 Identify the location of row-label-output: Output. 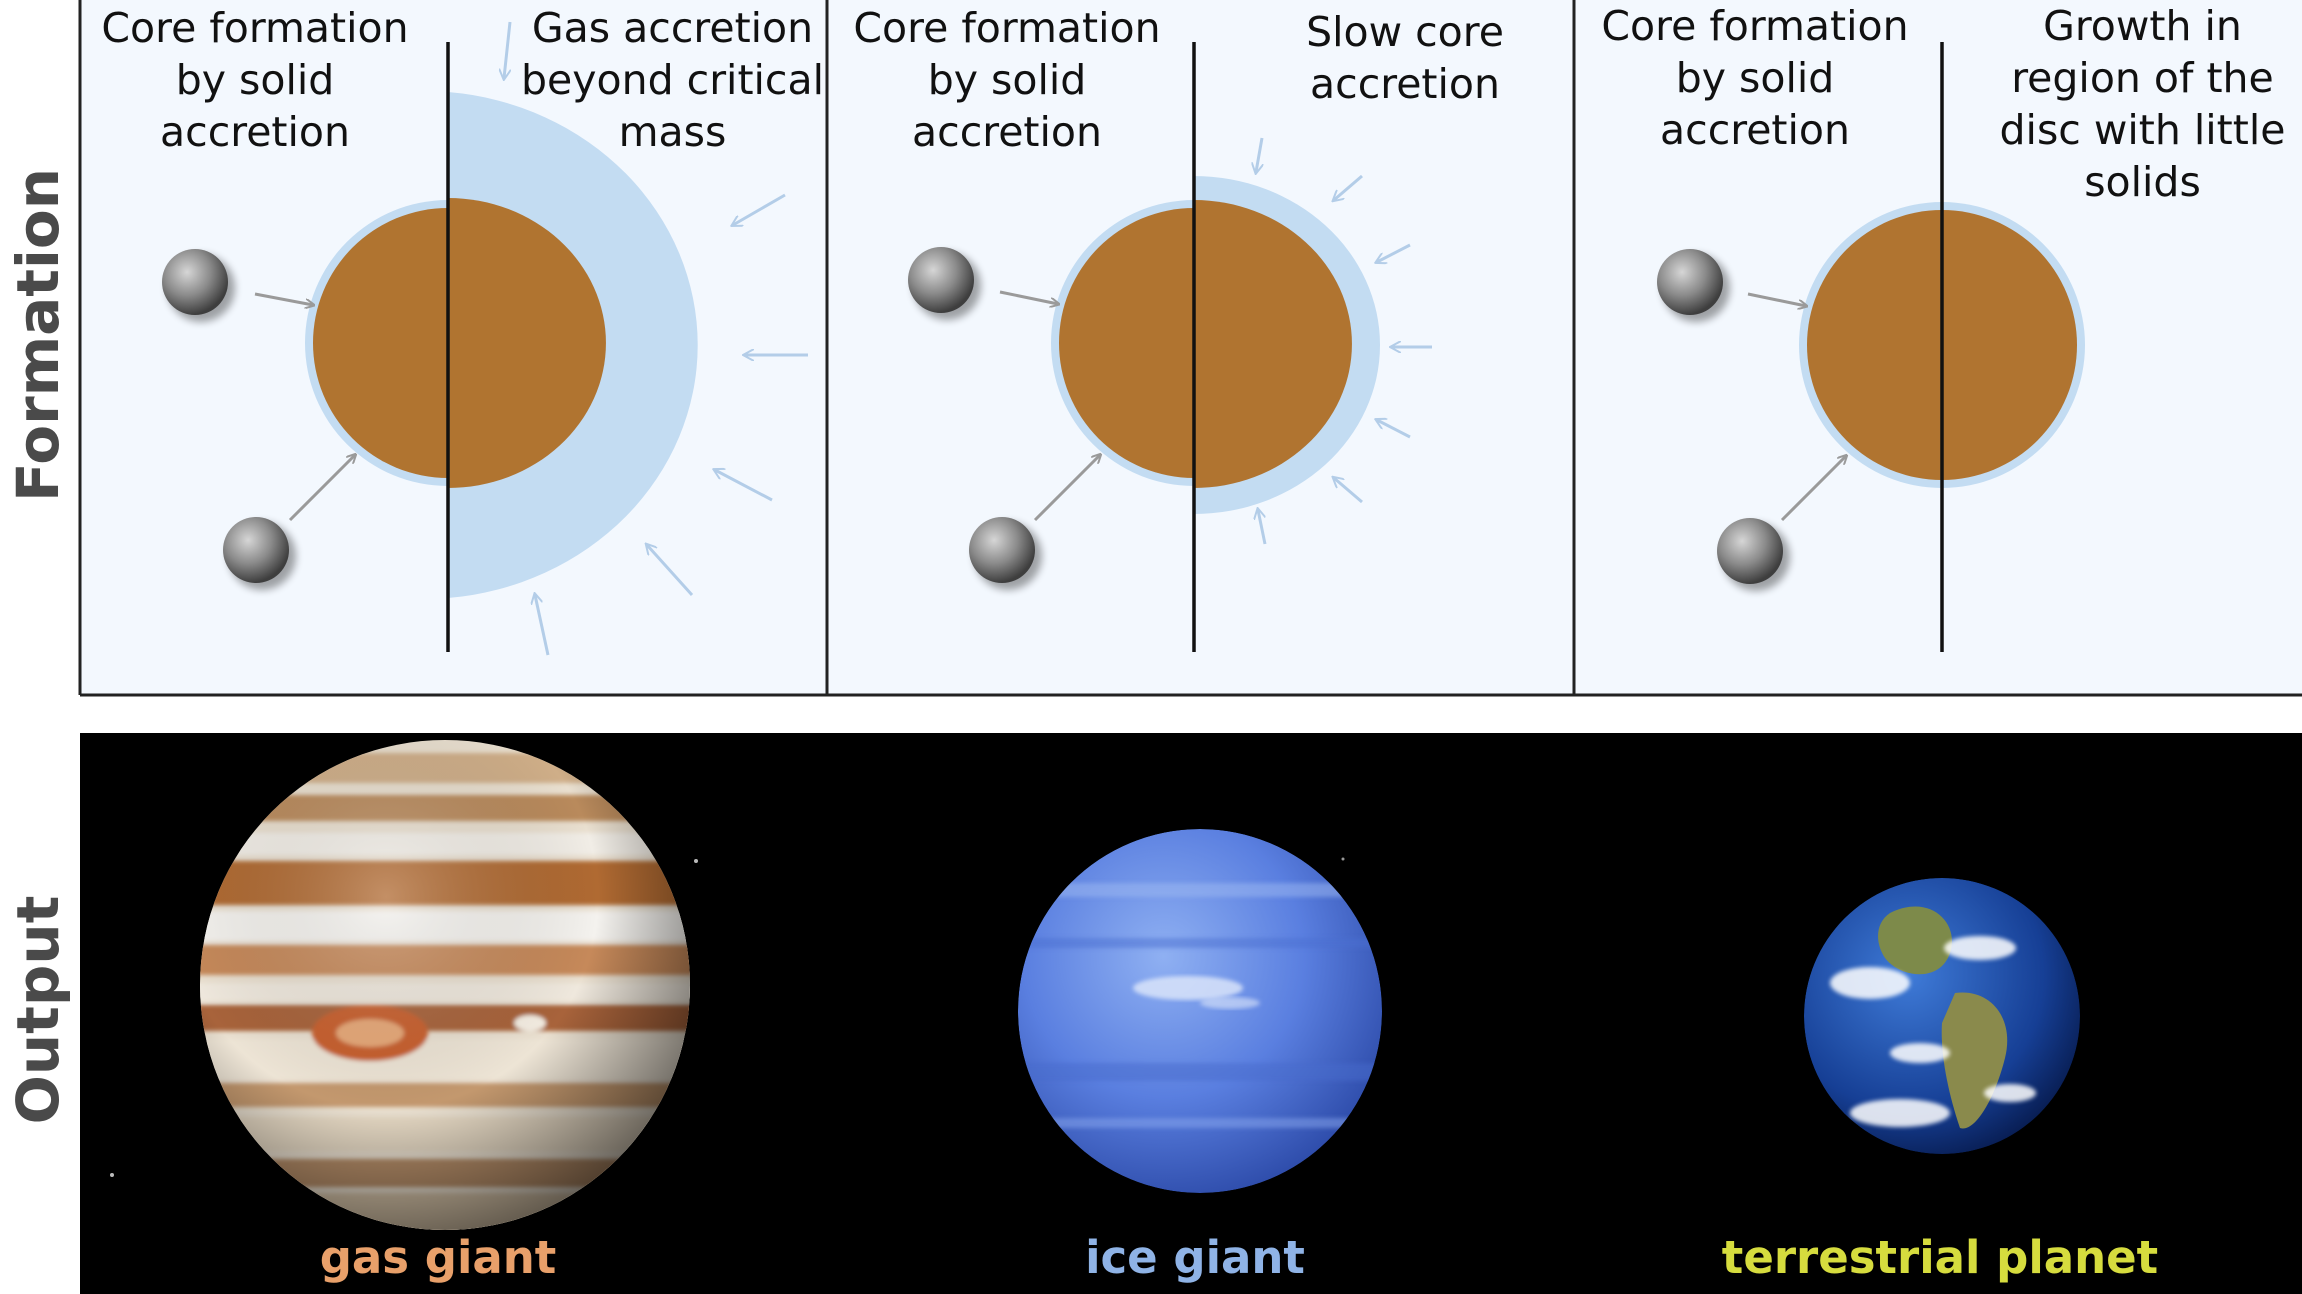
(38, 1010).